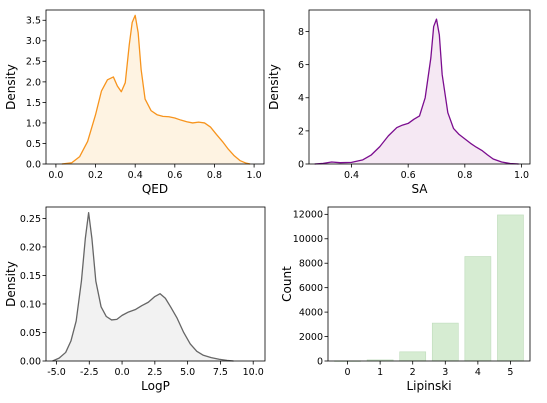 Image resolution: width=547 pixels, height=403 pixels. What do you see at coordinates (464, 175) in the screenshot?
I see `sa-xtick-label: 0.8` at bounding box center [464, 175].